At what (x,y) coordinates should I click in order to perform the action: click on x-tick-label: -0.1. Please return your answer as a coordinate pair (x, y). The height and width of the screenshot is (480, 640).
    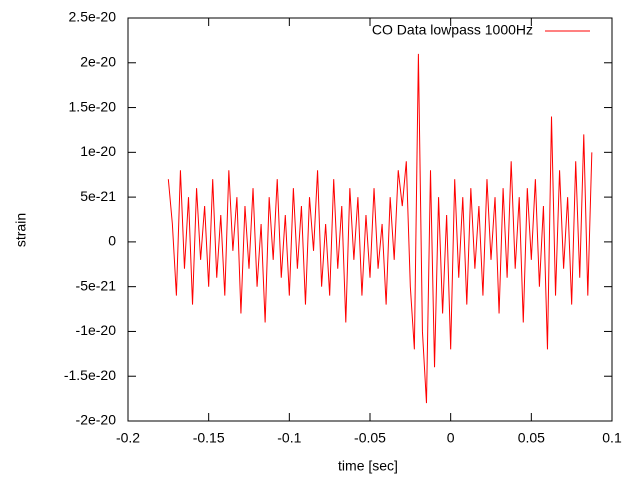
    Looking at the image, I should click on (289, 438).